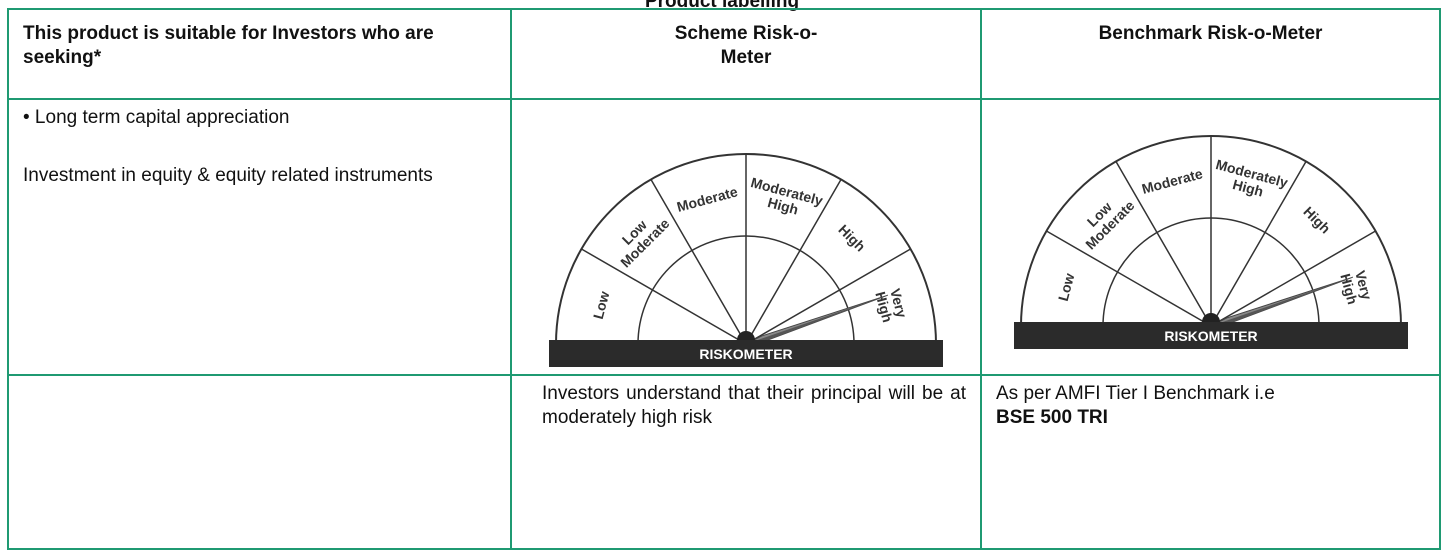 The height and width of the screenshot is (550, 1444). I want to click on benchmark-name: BSE 500 TRI, so click(1052, 417).